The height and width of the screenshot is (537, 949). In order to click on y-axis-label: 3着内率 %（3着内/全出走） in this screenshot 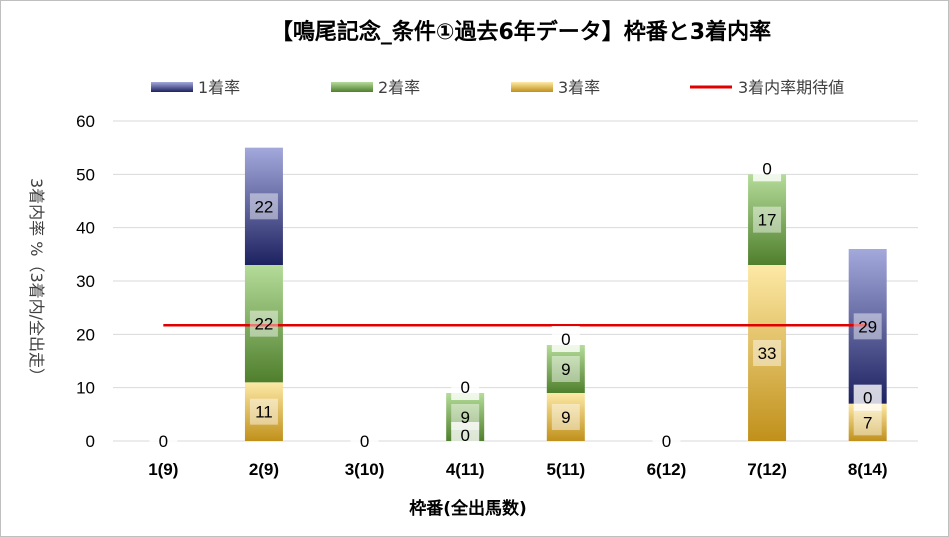, I will do `click(36, 281)`.